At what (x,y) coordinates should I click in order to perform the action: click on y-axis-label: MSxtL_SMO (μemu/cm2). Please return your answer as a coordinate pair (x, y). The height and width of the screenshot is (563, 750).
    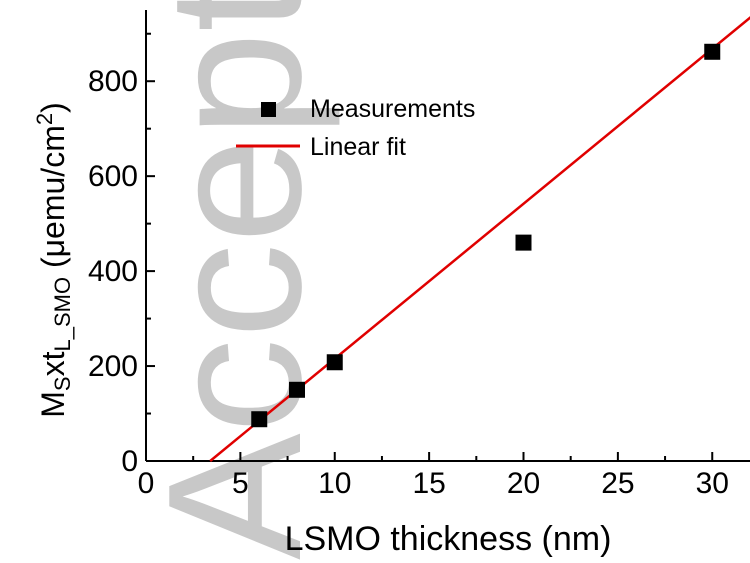
    Looking at the image, I should click on (53, 260).